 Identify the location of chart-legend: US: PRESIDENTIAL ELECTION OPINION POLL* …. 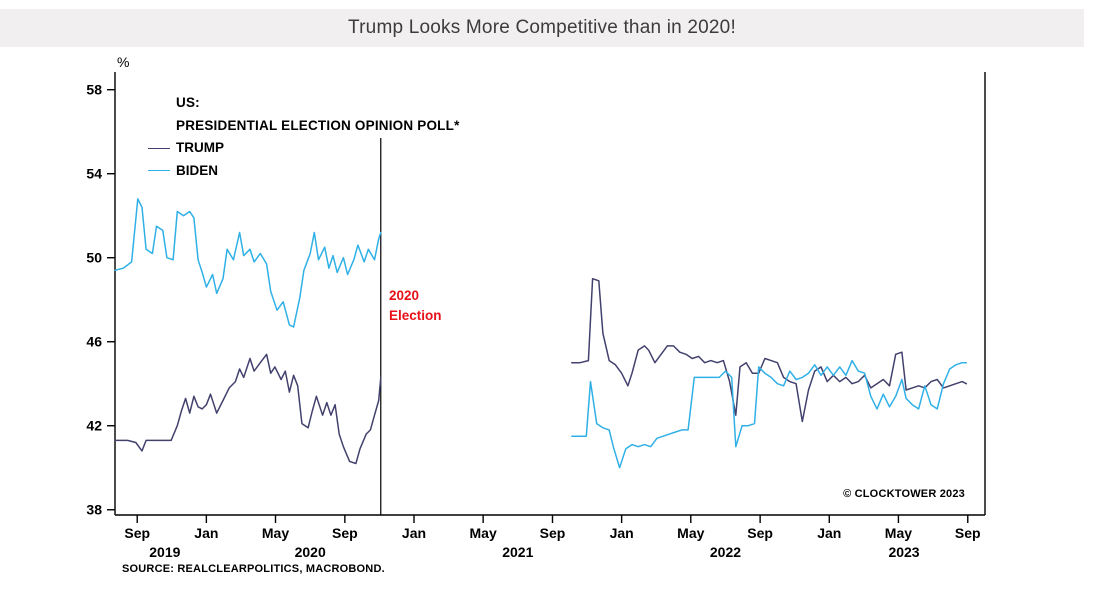
(304, 137).